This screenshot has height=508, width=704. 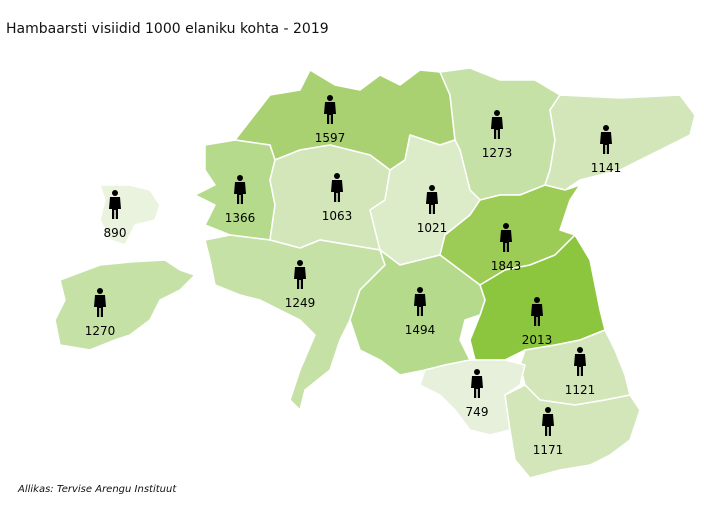 What do you see at coordinates (100, 331) in the screenshot?
I see `region-value: 1270` at bounding box center [100, 331].